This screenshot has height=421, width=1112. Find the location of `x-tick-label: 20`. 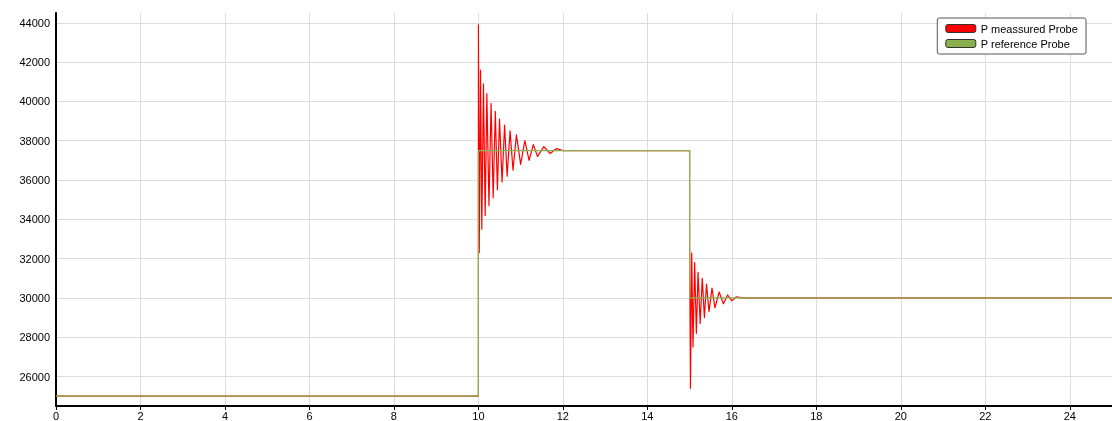

x-tick-label: 20 is located at coordinates (900, 415).